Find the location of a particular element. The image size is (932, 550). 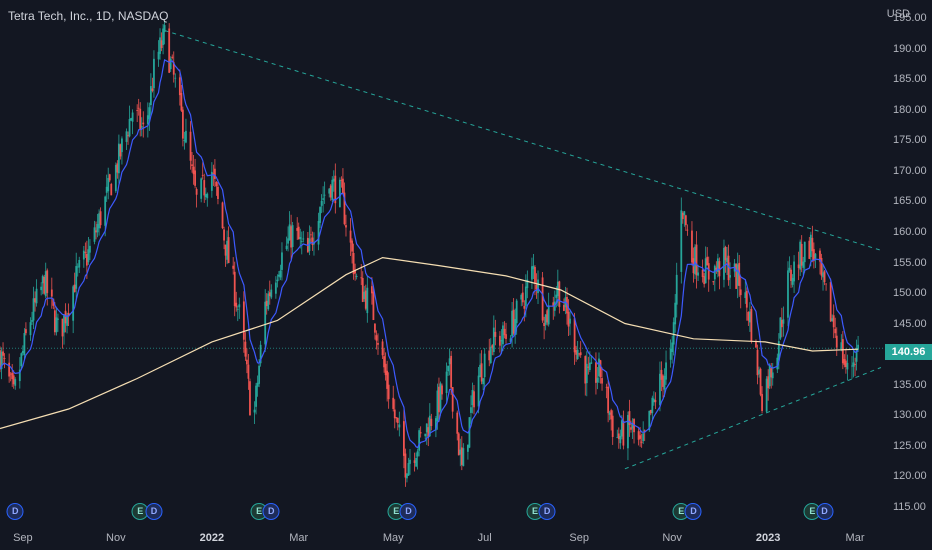

y-tick-label: 155.00 is located at coordinates (910, 262).